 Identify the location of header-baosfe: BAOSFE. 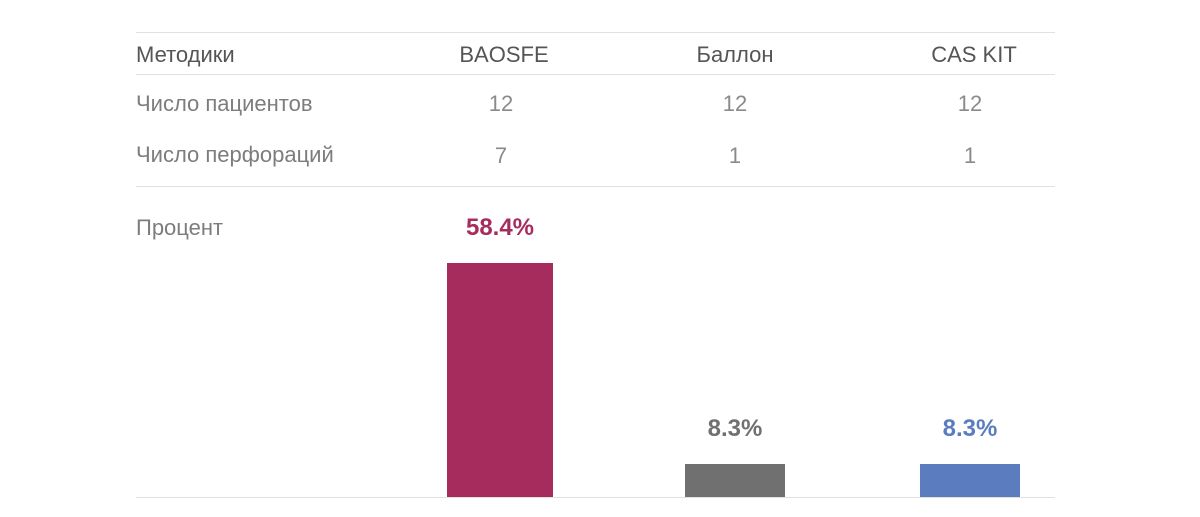
(504, 54).